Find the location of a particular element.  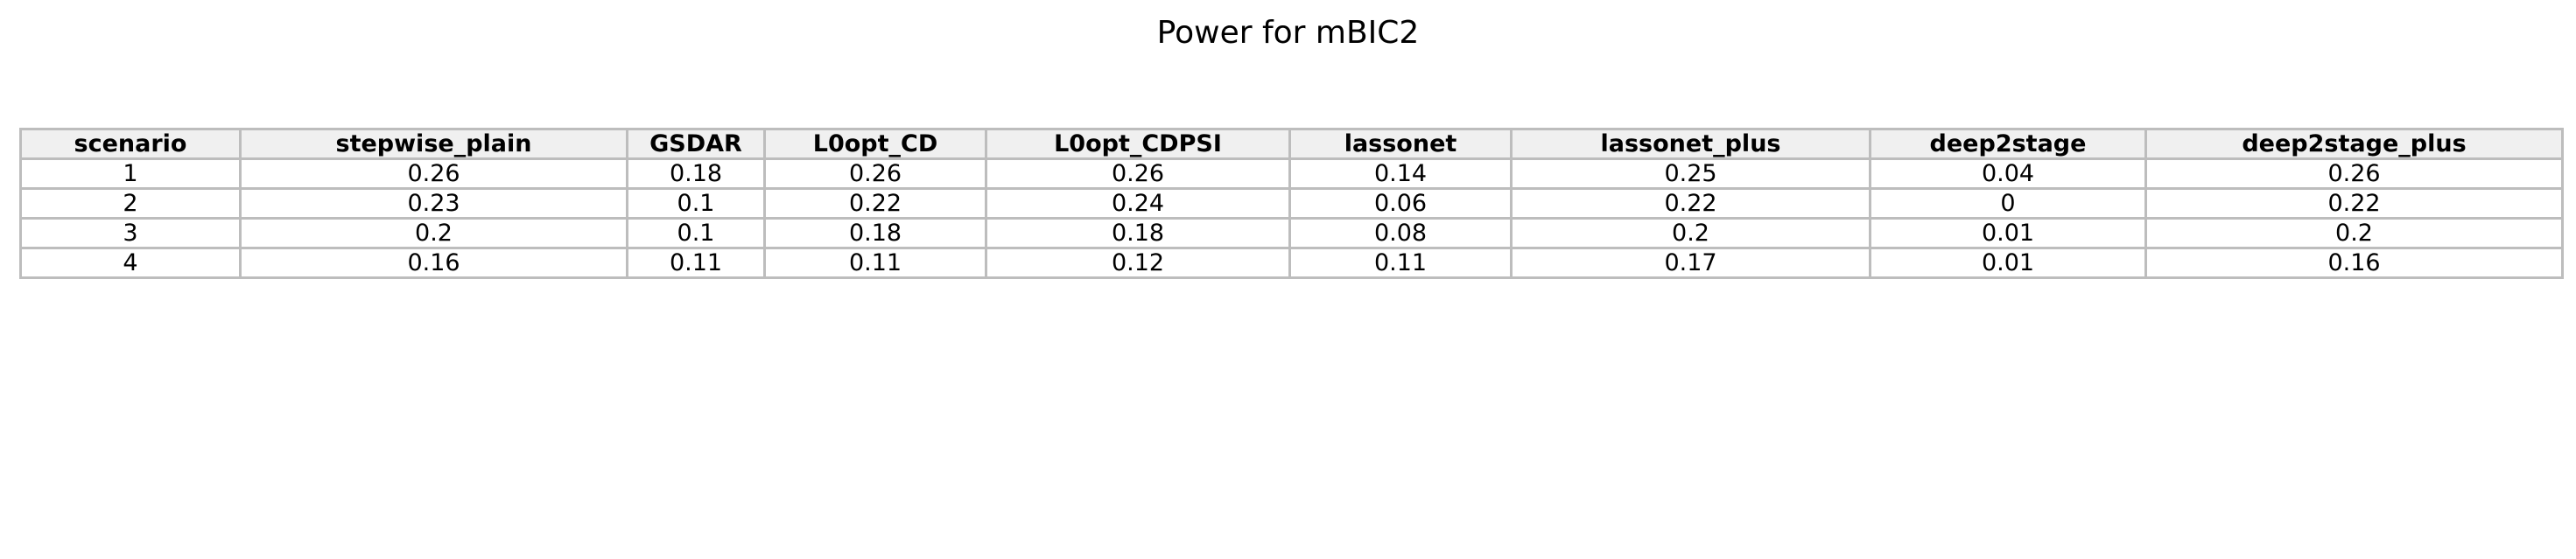

column-header-gsdar: GSDAR is located at coordinates (696, 144).